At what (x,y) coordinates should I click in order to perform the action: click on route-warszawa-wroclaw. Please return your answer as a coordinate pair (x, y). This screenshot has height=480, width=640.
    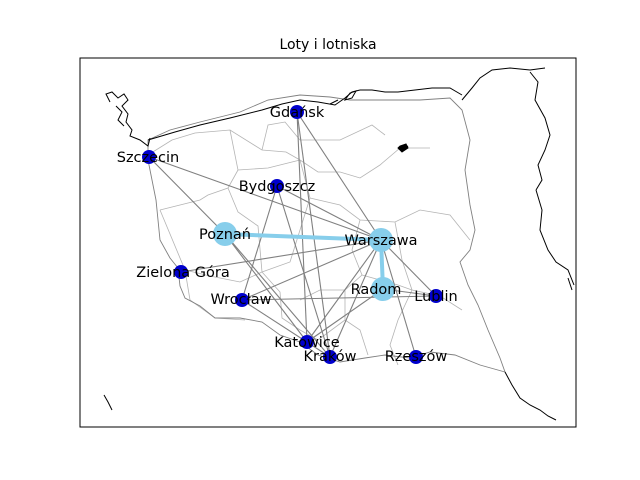
    Looking at the image, I should click on (311, 270).